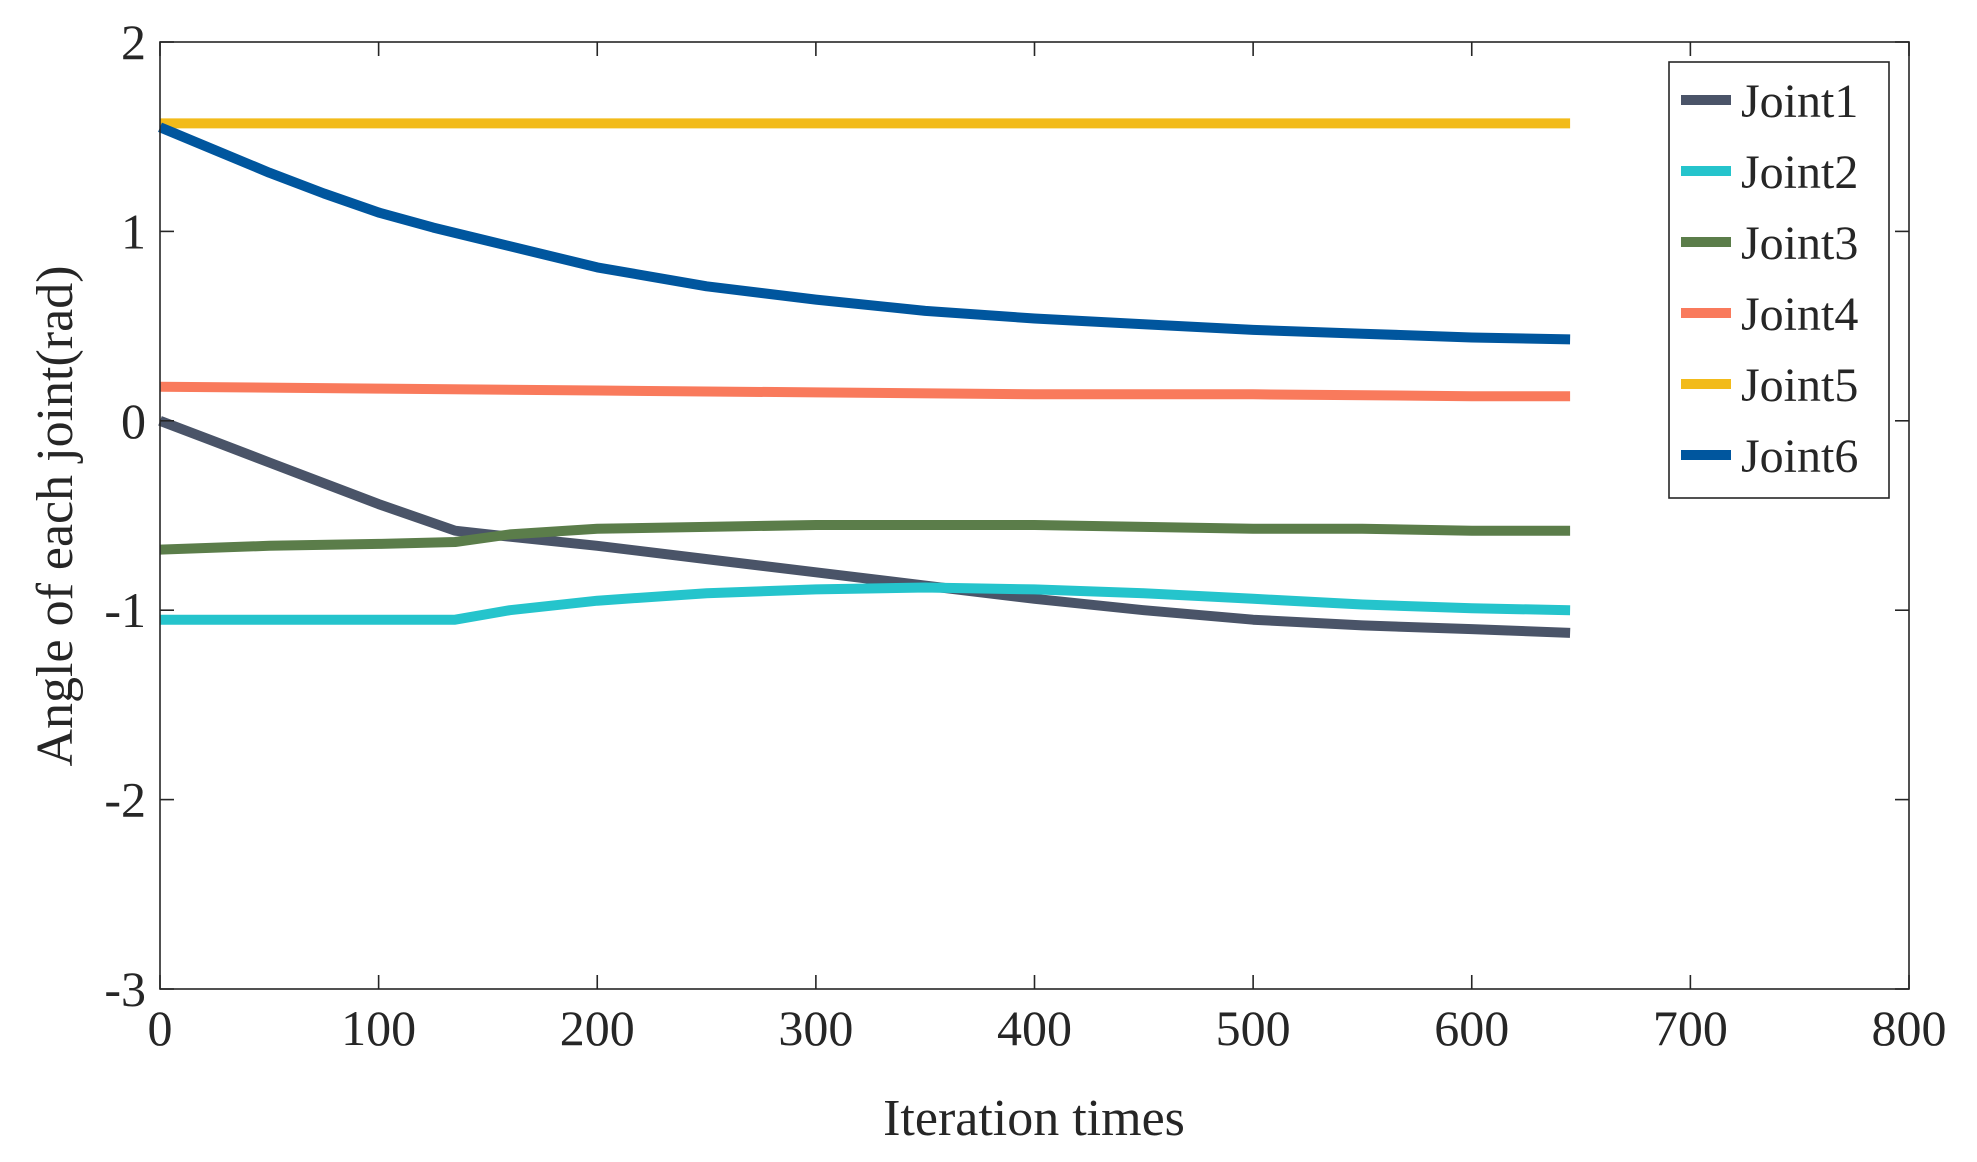 This screenshot has width=1977, height=1162. What do you see at coordinates (865, 391) in the screenshot?
I see `series-line-joint4` at bounding box center [865, 391].